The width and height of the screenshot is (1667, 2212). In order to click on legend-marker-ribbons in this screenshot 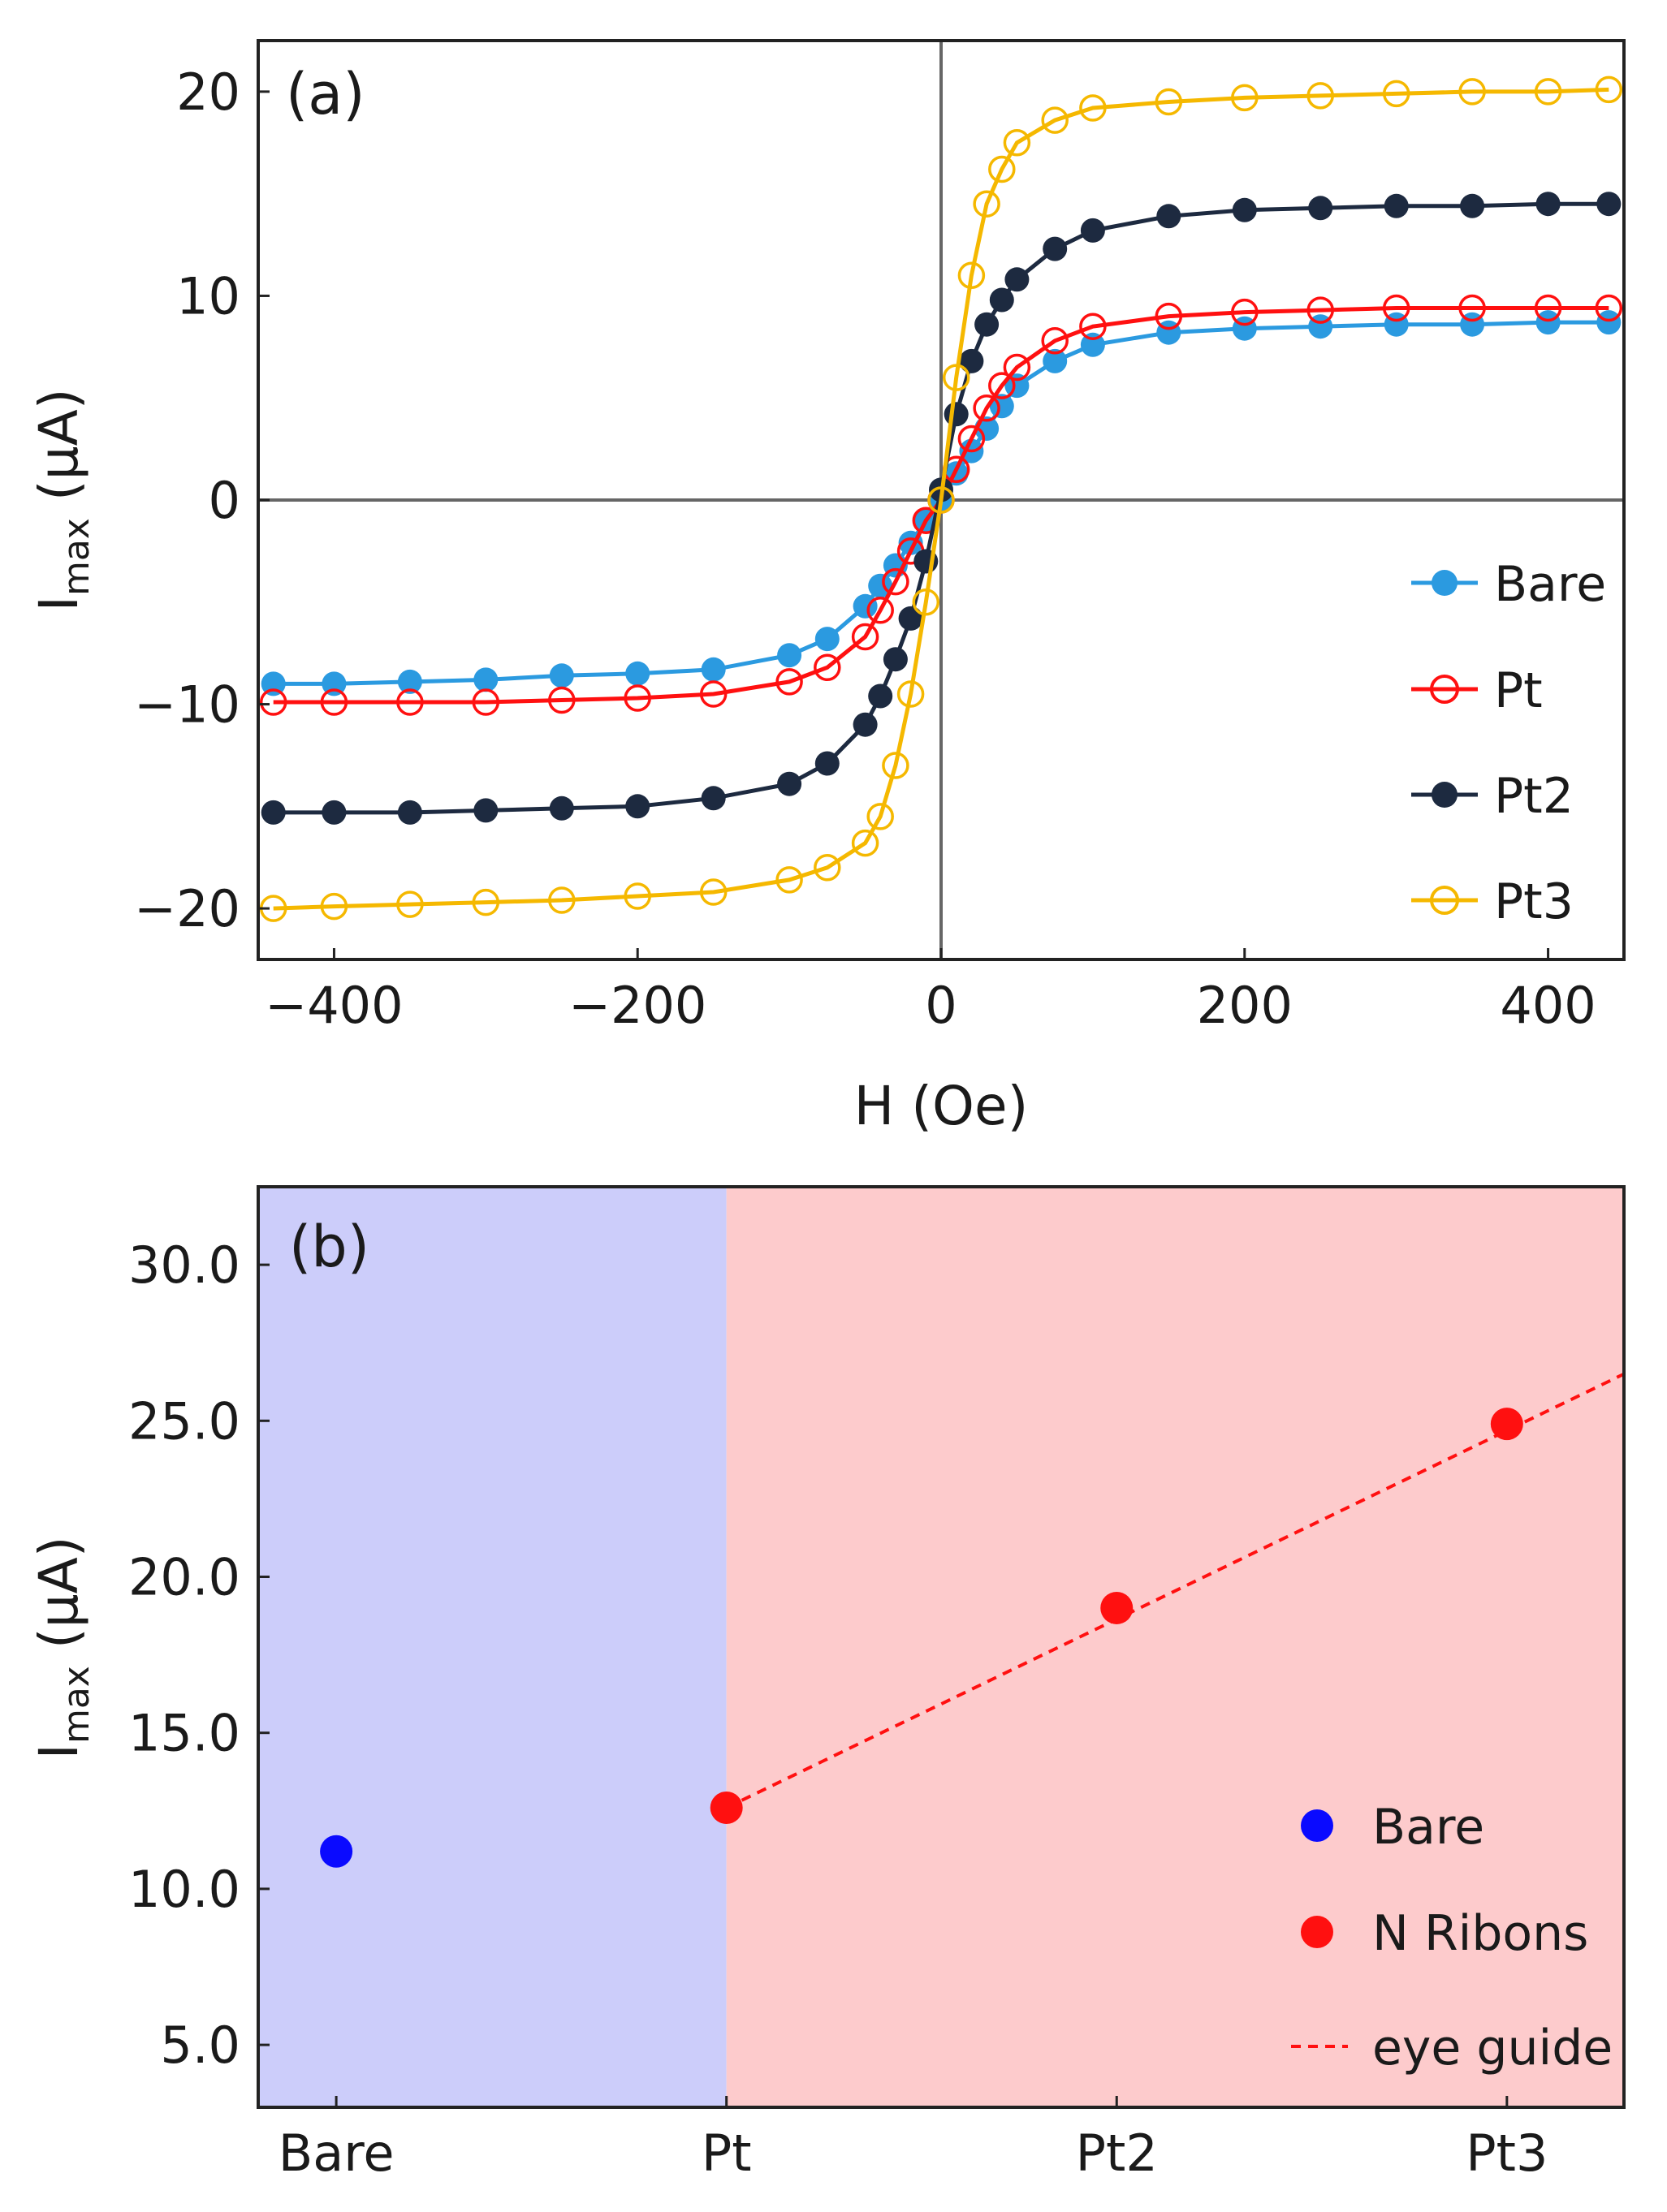, I will do `click(1317, 1932)`.